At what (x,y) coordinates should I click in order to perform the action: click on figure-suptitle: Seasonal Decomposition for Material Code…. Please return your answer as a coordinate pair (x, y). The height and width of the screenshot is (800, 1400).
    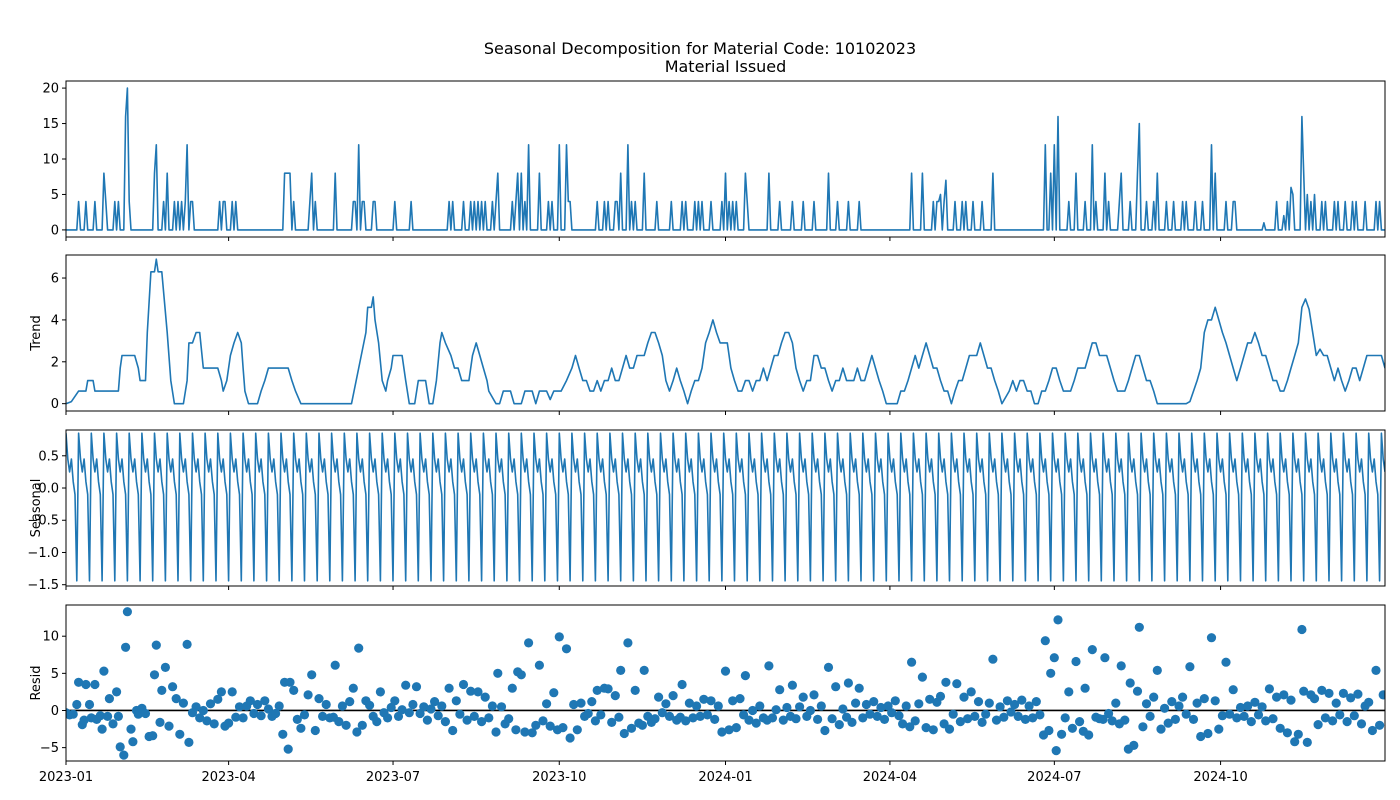
    Looking at the image, I should click on (700, 48).